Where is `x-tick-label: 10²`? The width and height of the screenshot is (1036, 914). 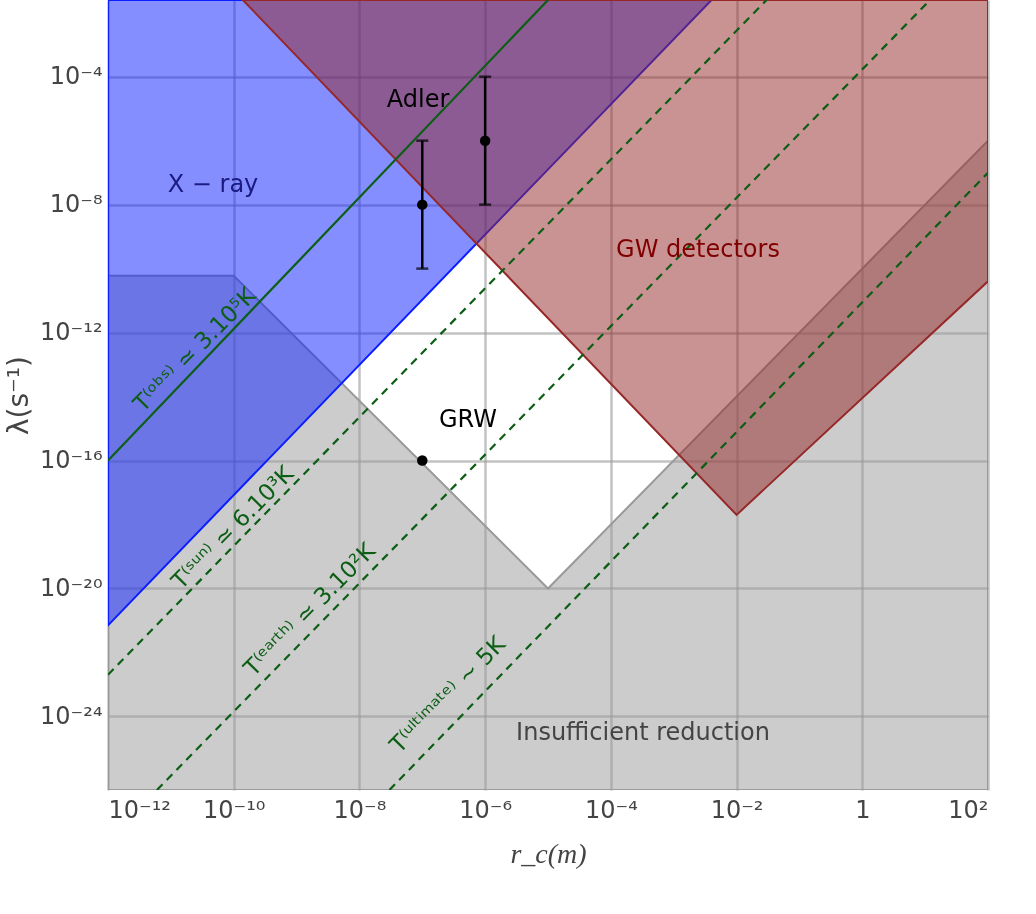 x-tick-label: 10² is located at coordinates (968, 809).